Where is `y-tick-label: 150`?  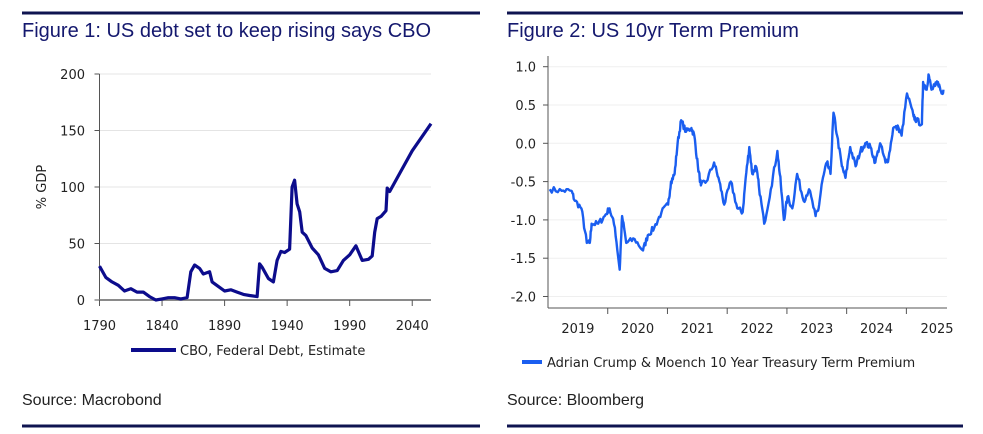 y-tick-label: 150 is located at coordinates (72, 132).